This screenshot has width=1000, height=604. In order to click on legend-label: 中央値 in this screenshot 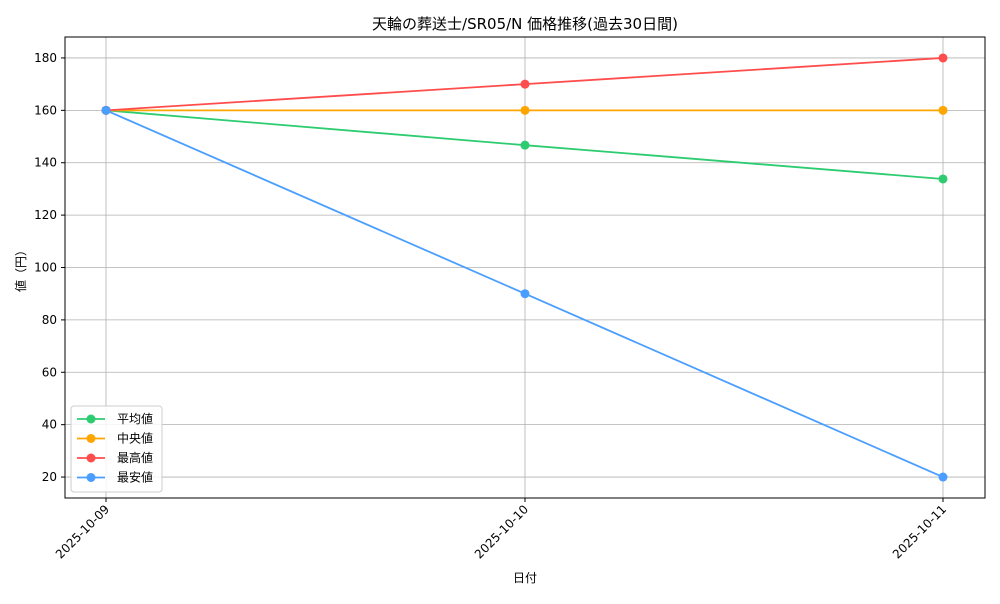, I will do `click(135, 438)`.